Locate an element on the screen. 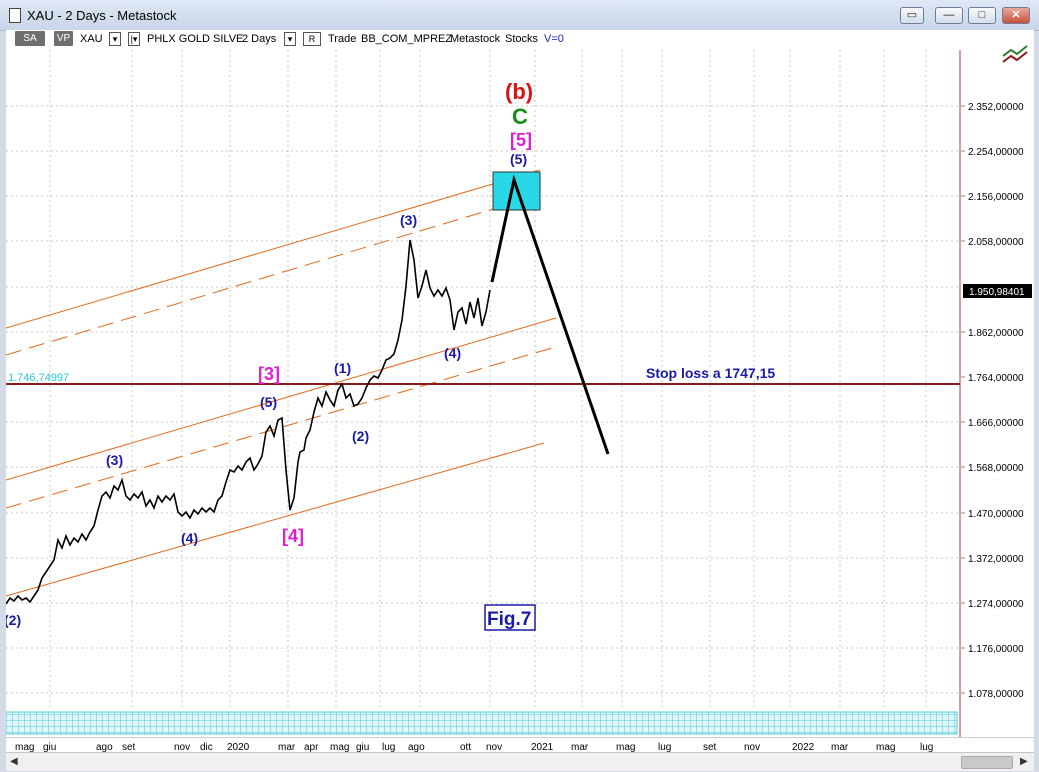  fig-label: Fig.7 is located at coordinates (509, 619).